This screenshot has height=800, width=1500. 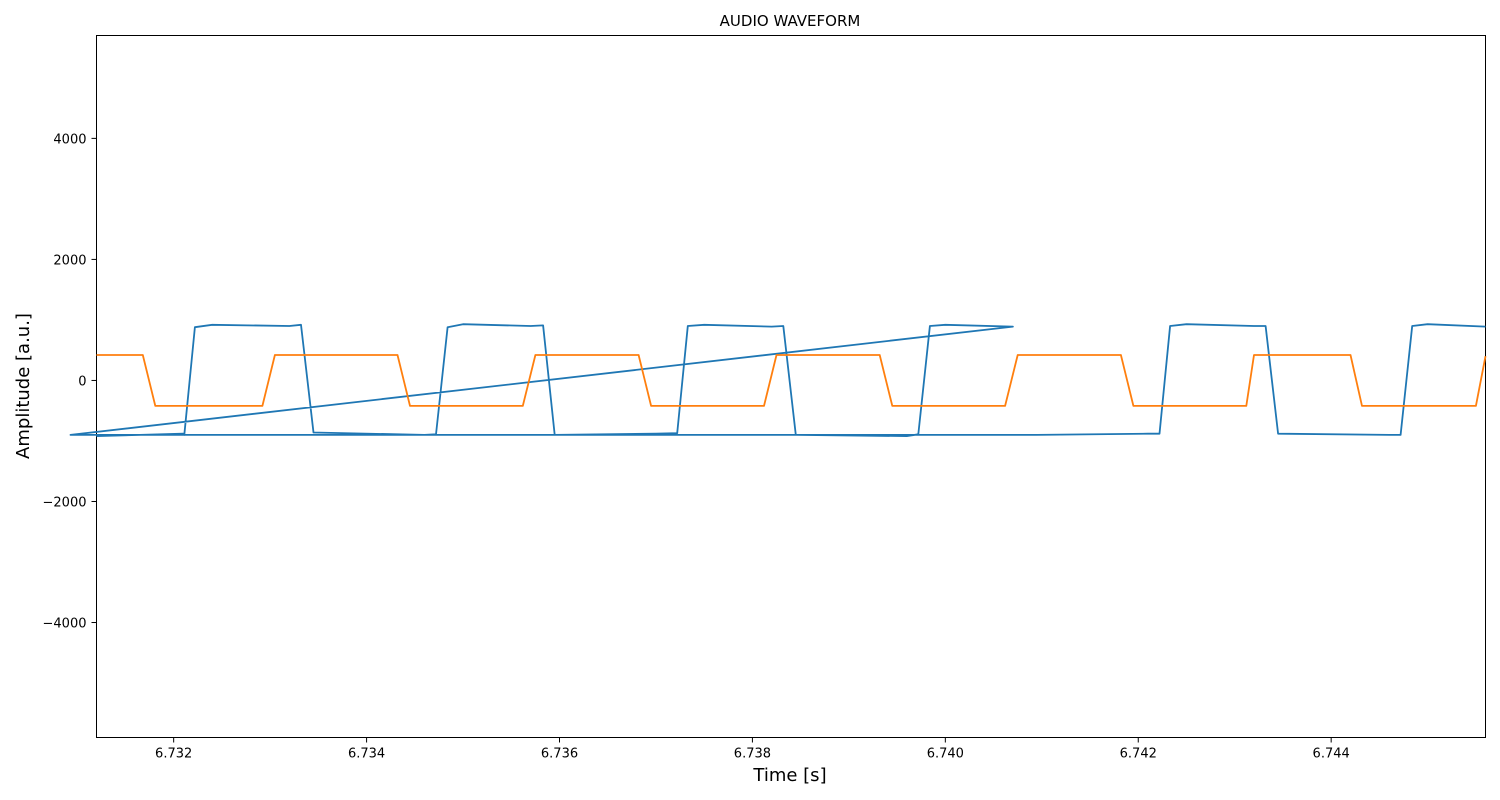 What do you see at coordinates (559, 754) in the screenshot?
I see `x-tick-label: 6.736` at bounding box center [559, 754].